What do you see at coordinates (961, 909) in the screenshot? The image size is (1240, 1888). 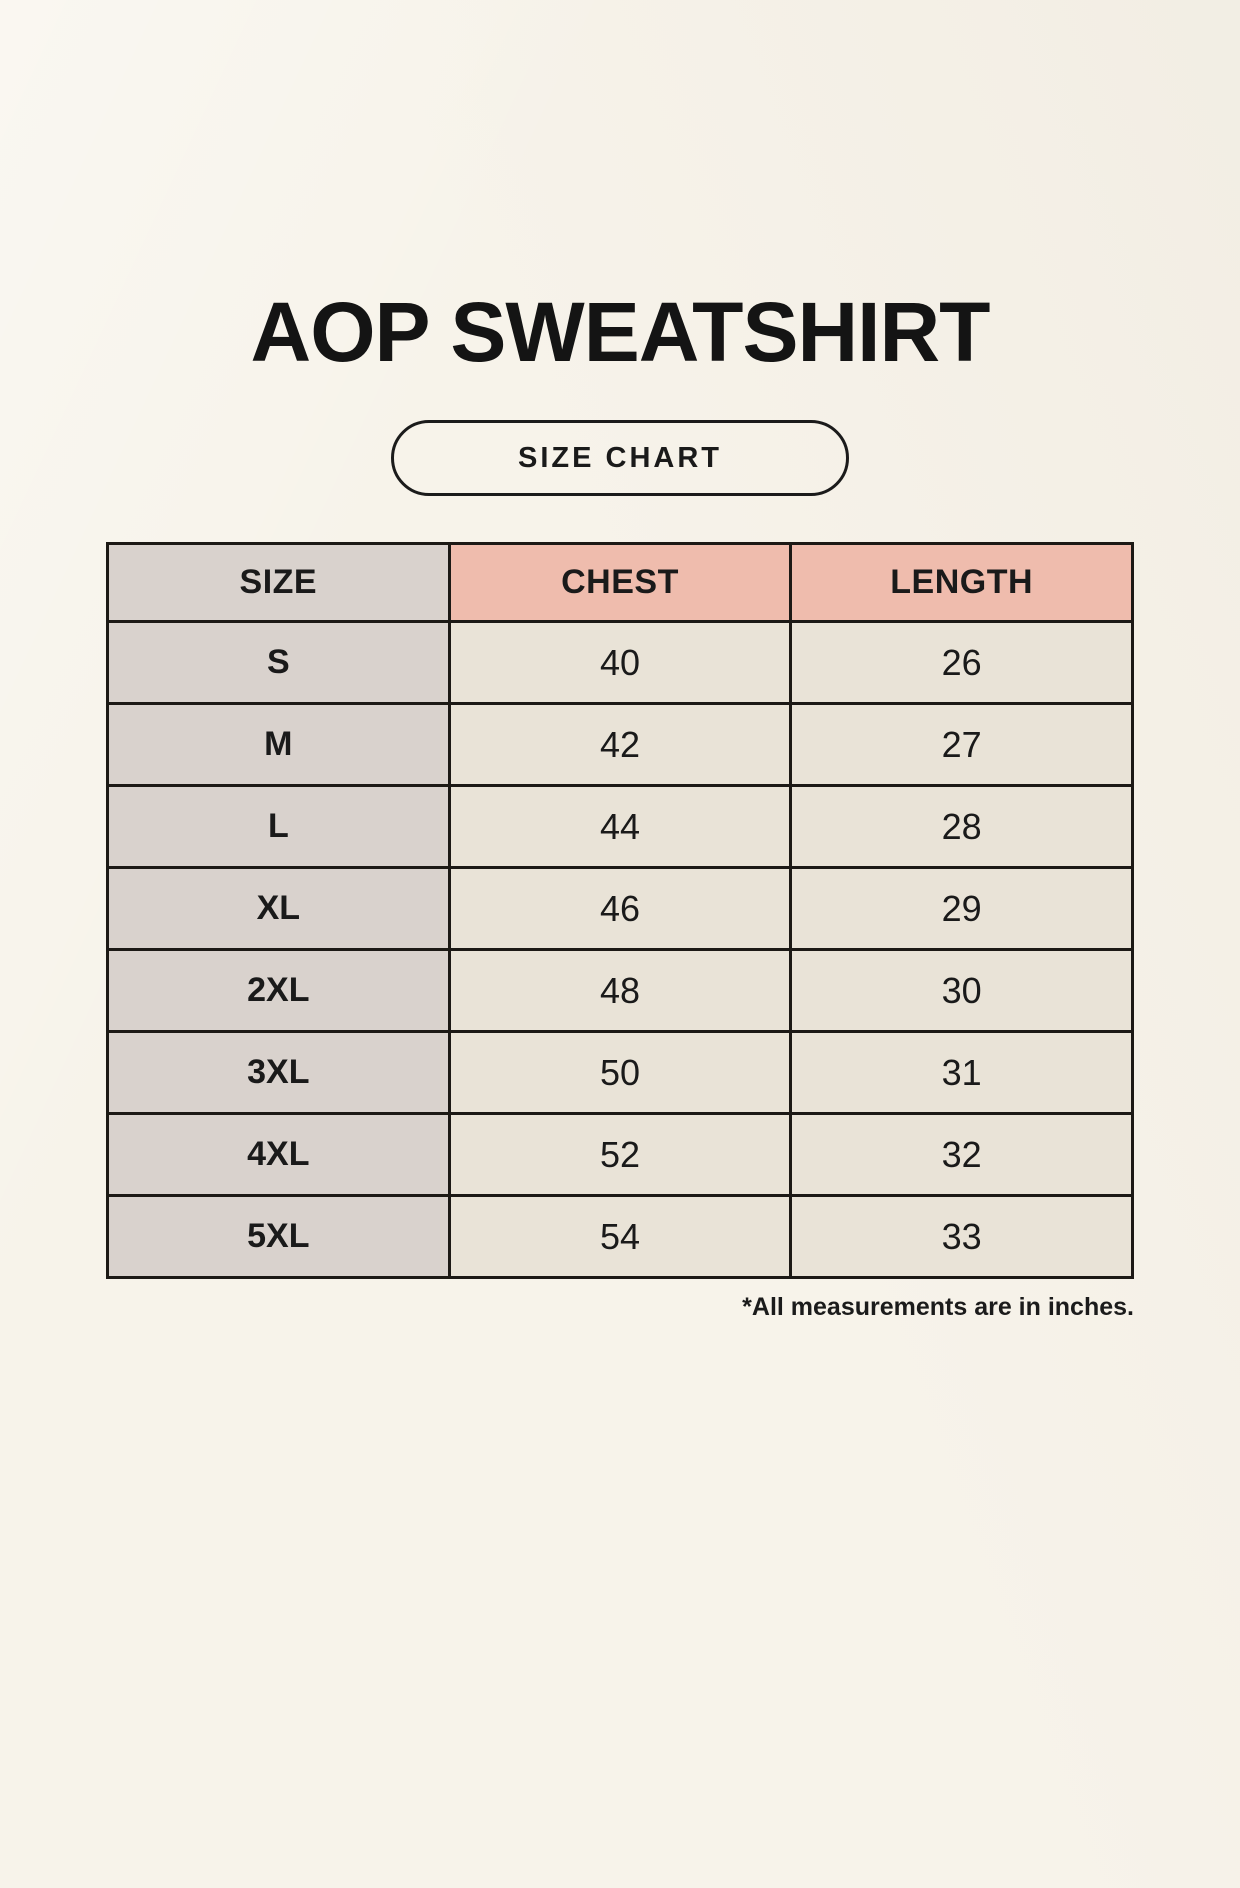 I see `length-cell: 29` at bounding box center [961, 909].